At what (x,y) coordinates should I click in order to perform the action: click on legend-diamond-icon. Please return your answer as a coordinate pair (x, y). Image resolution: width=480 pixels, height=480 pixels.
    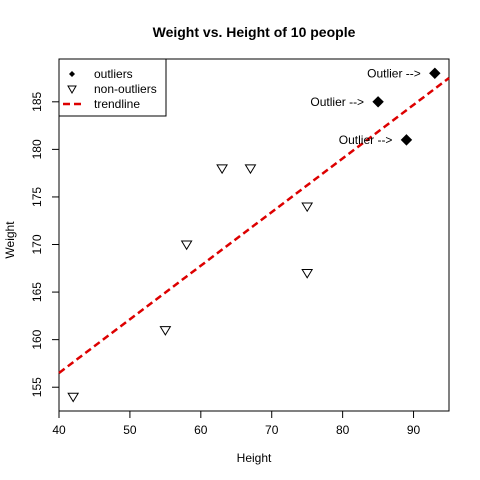
    Looking at the image, I should click on (72, 74).